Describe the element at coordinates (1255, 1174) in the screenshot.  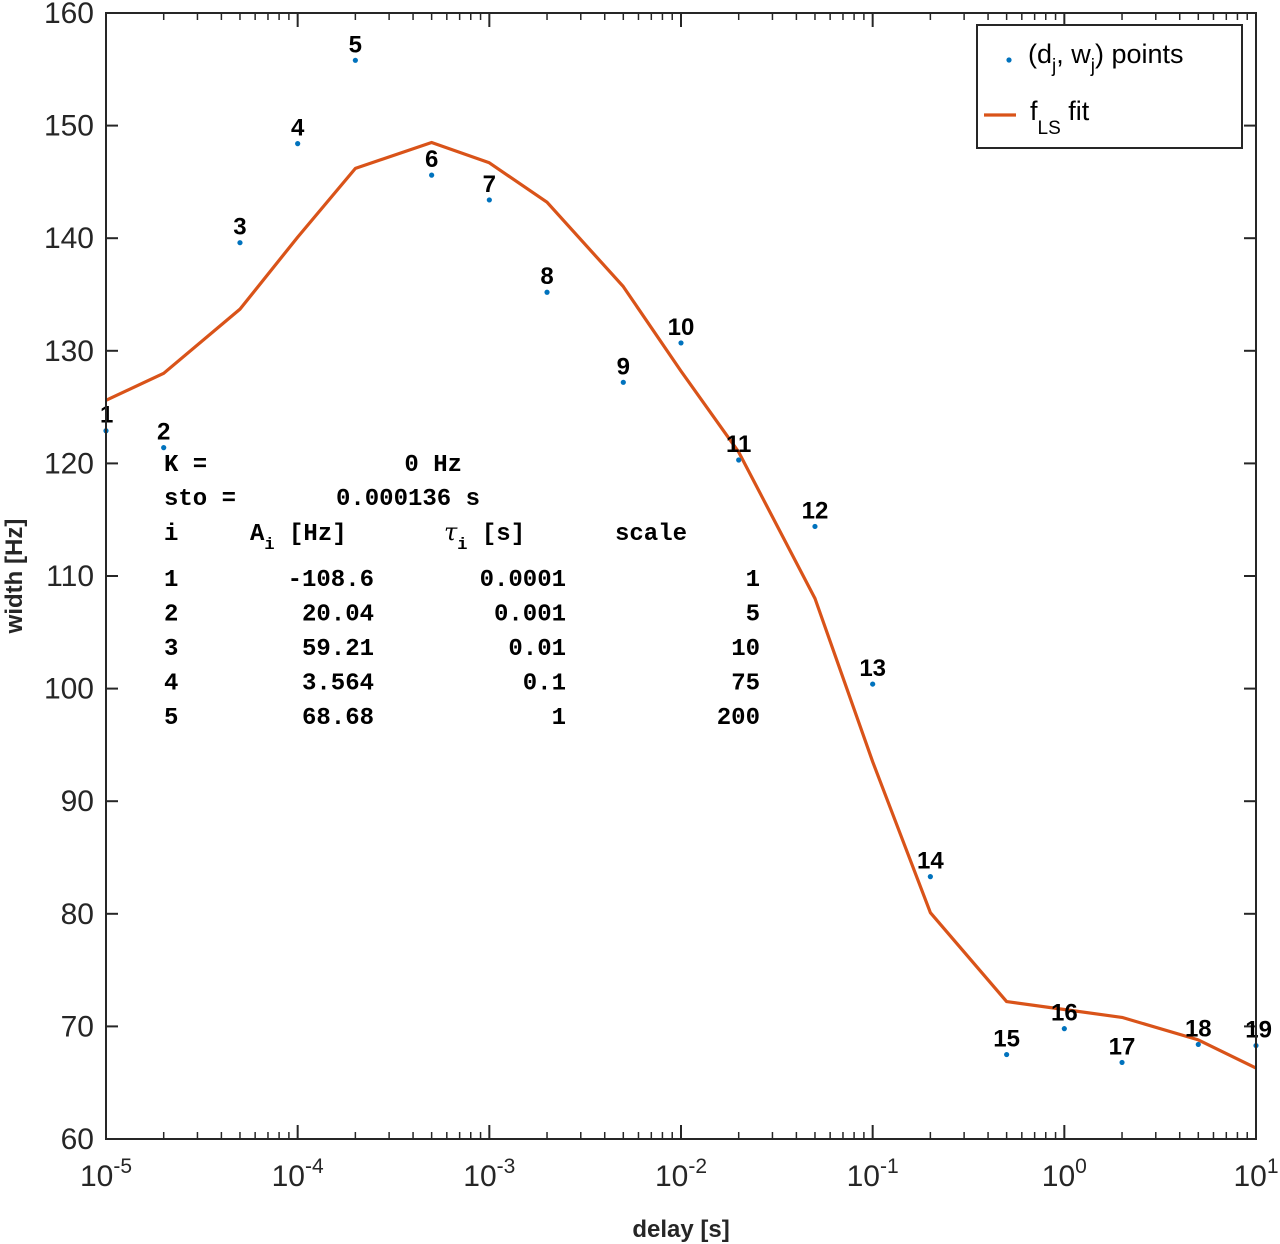
I see `x-tick-label: 10¹` at that location.